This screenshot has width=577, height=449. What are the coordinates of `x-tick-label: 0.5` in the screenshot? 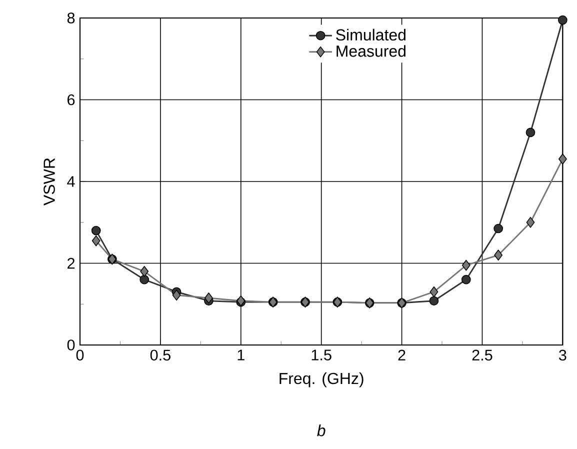 It's located at (160, 355).